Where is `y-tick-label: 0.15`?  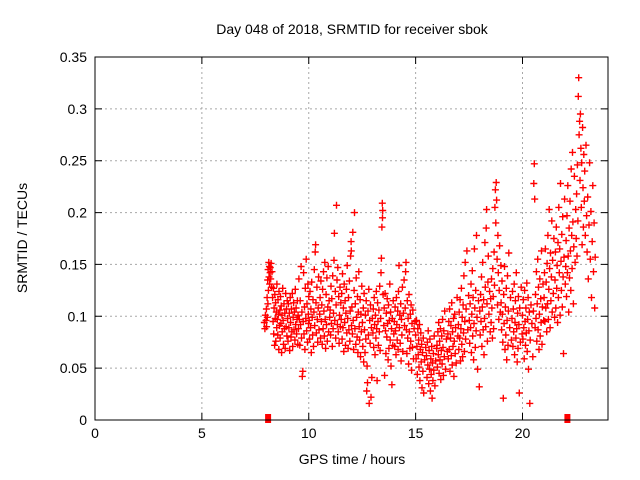 y-tick-label: 0.15 is located at coordinates (73, 264).